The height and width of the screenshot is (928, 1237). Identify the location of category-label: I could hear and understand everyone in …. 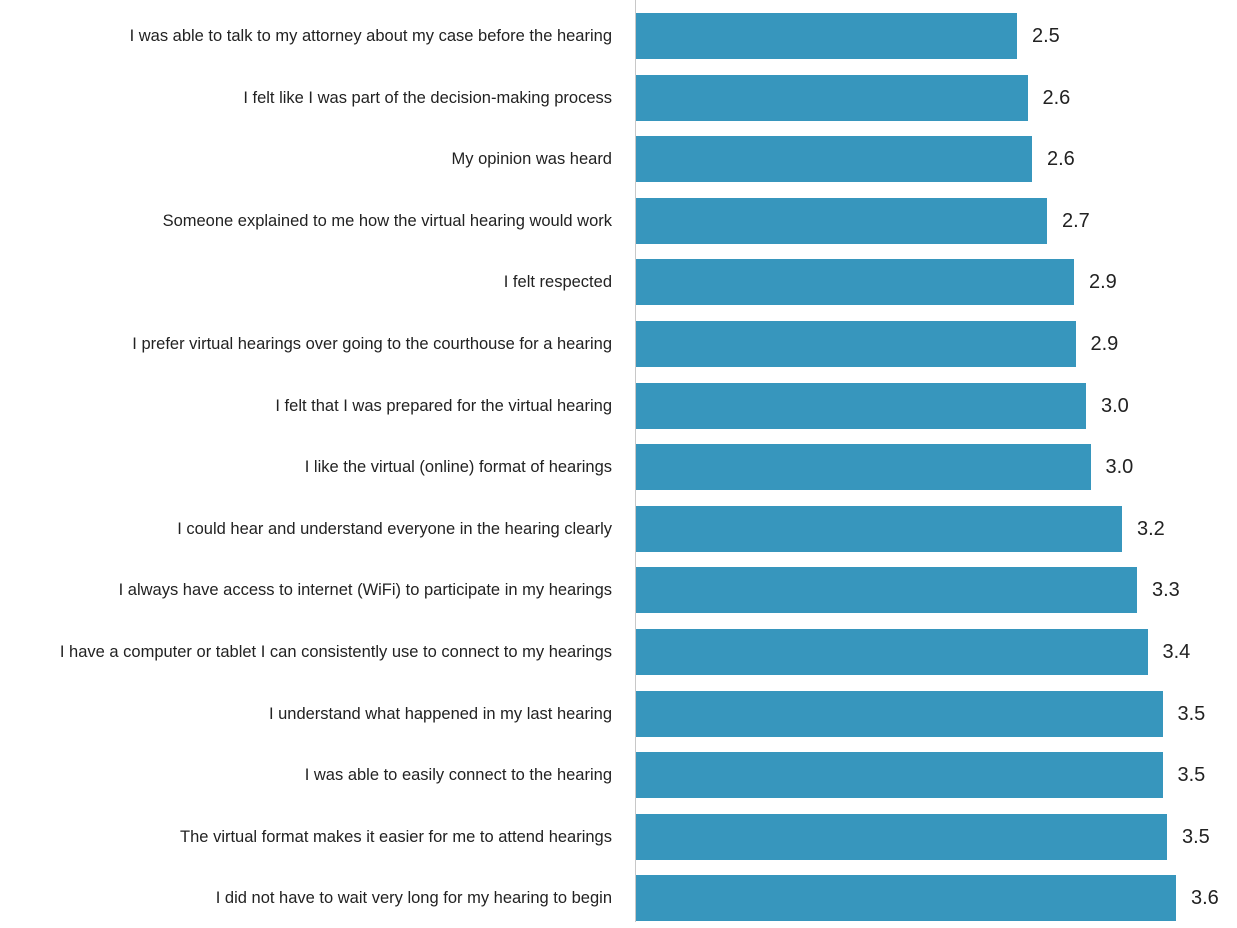
(394, 528).